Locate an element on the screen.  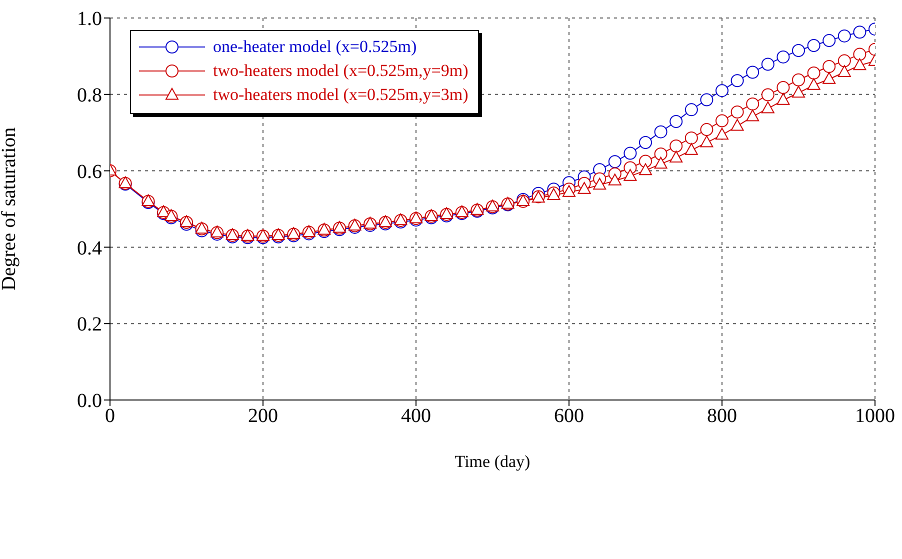
x-axis-title: Time (day) is located at coordinates (492, 461).